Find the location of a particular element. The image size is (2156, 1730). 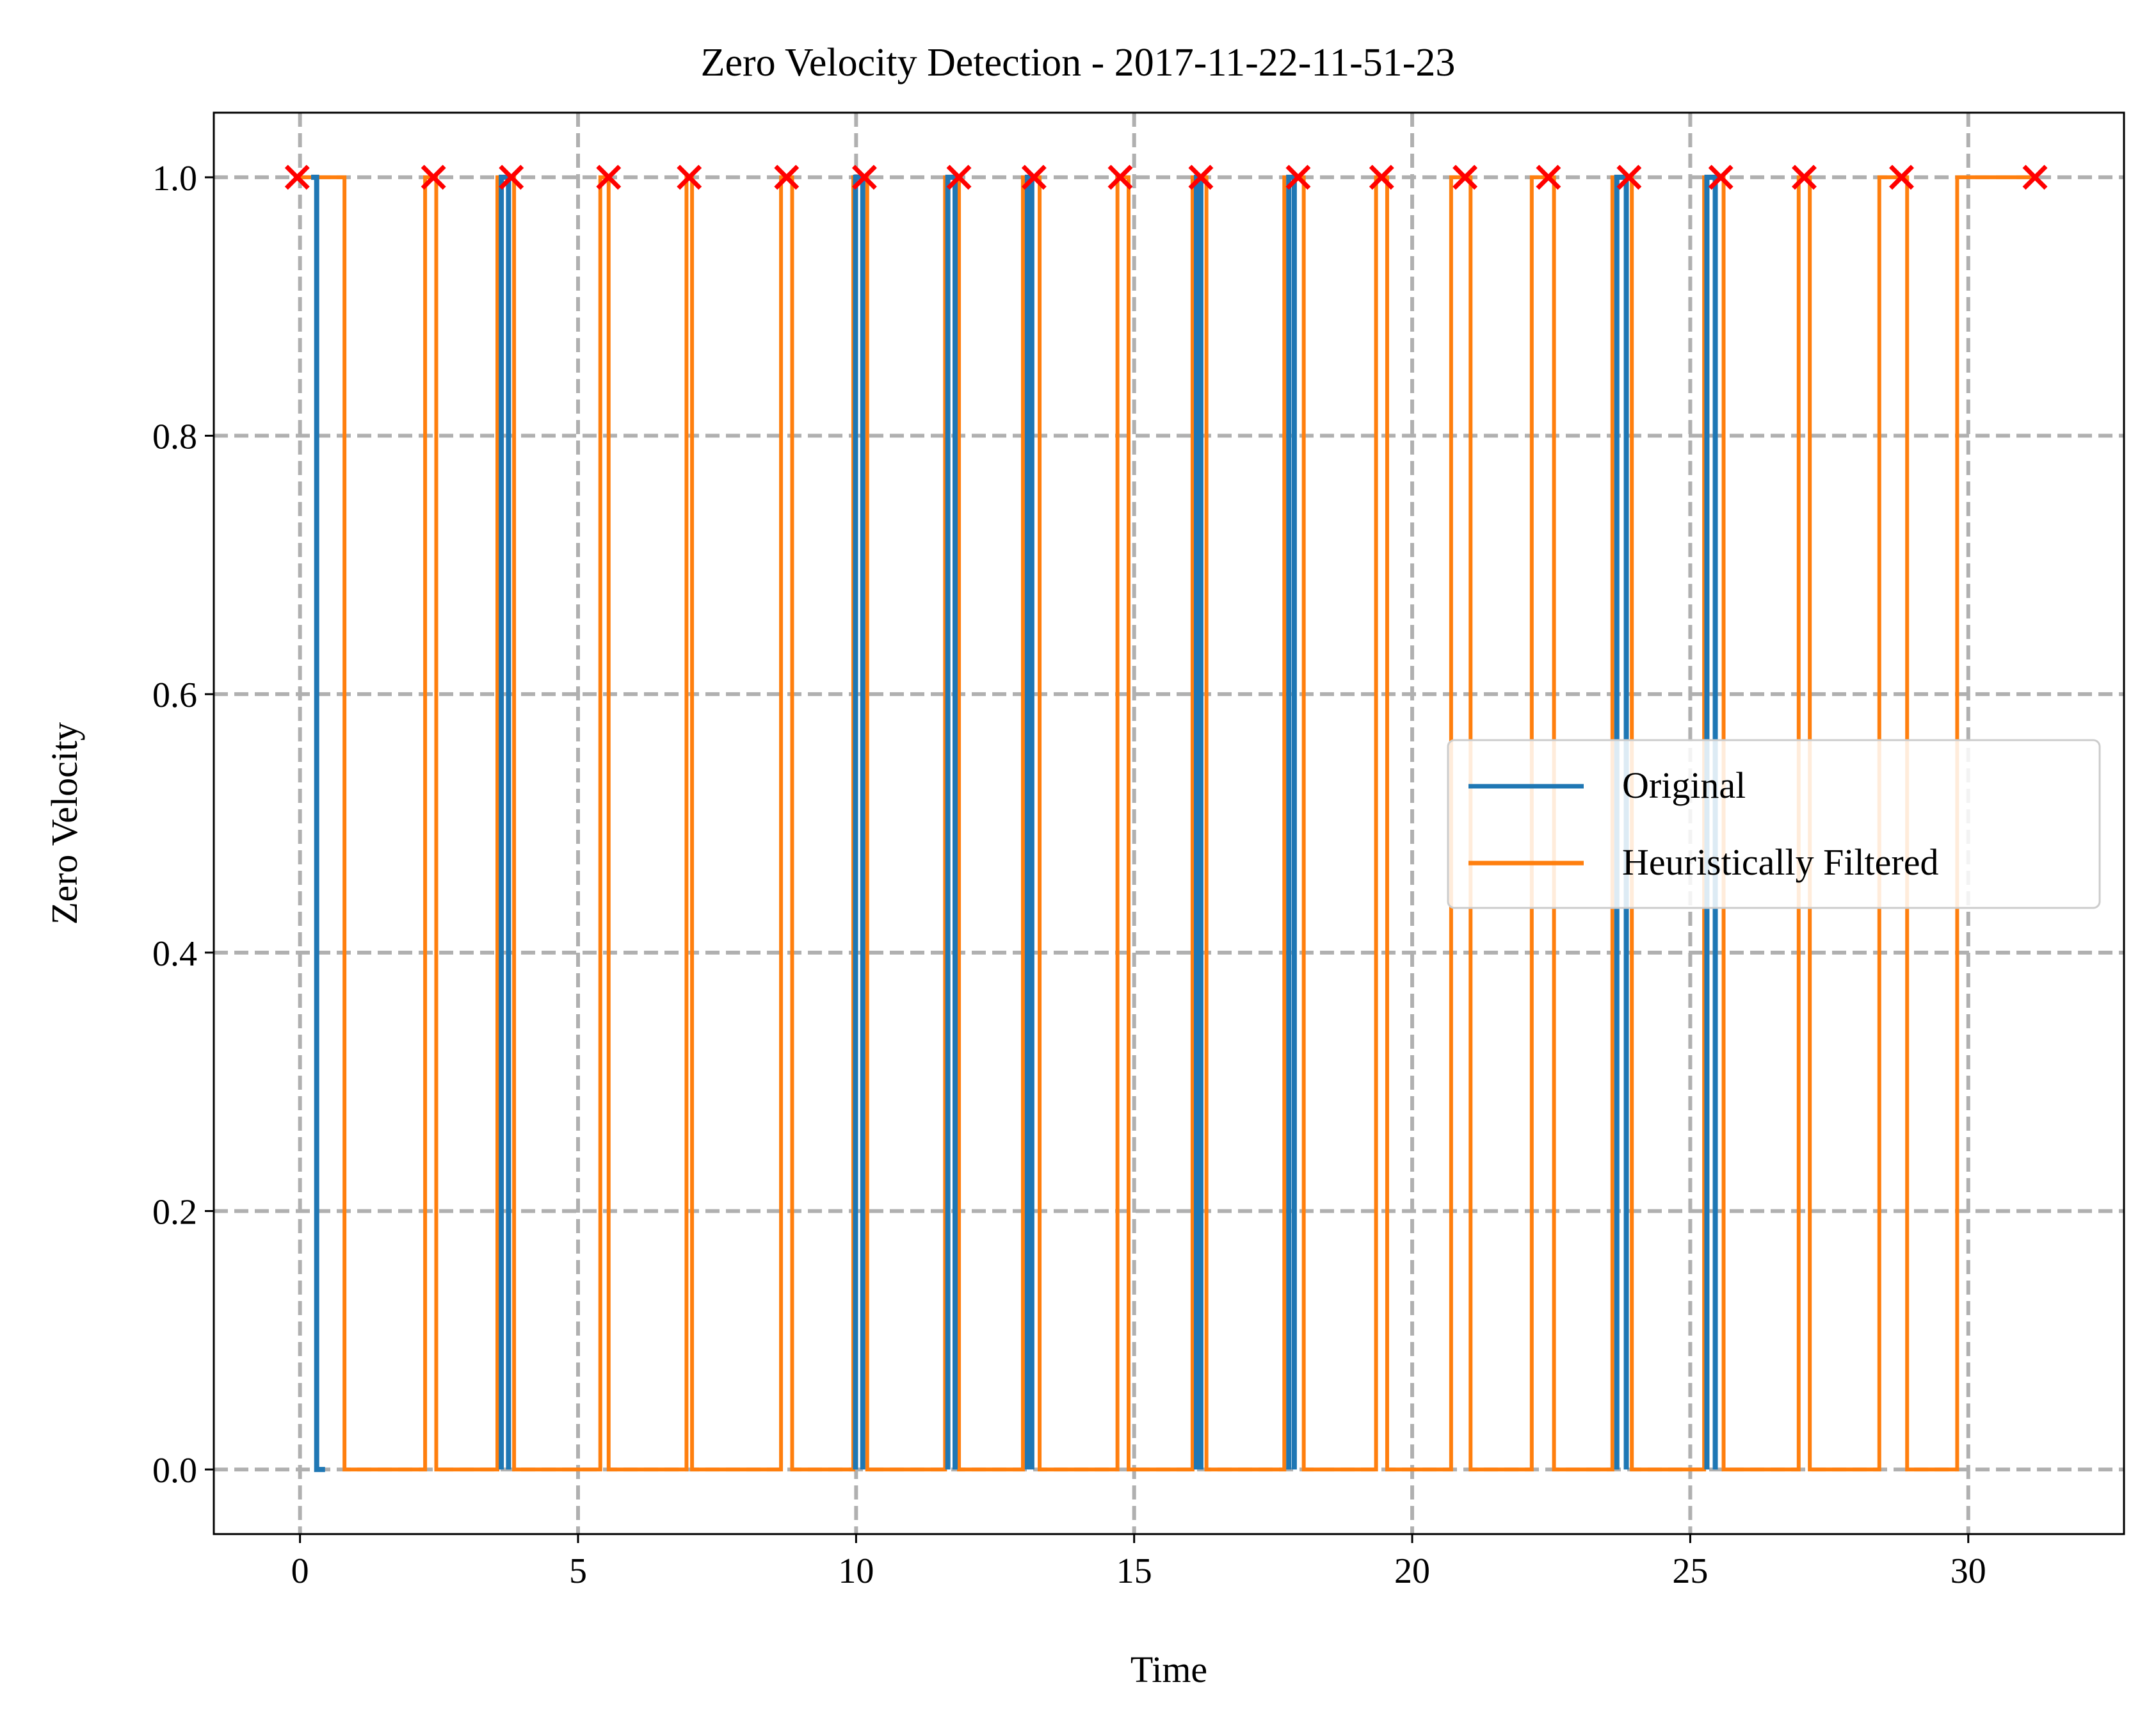

y-tick-label: 0.0 is located at coordinates (174, 1471).